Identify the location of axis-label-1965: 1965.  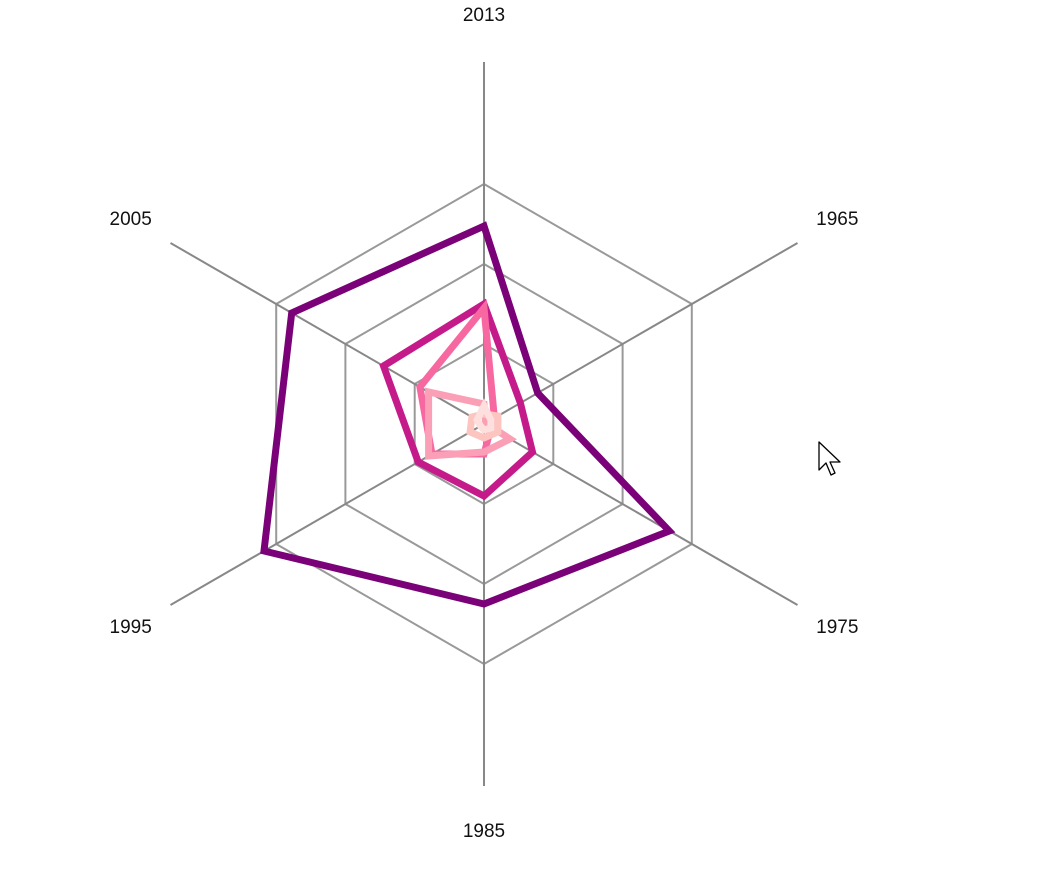
(837, 219).